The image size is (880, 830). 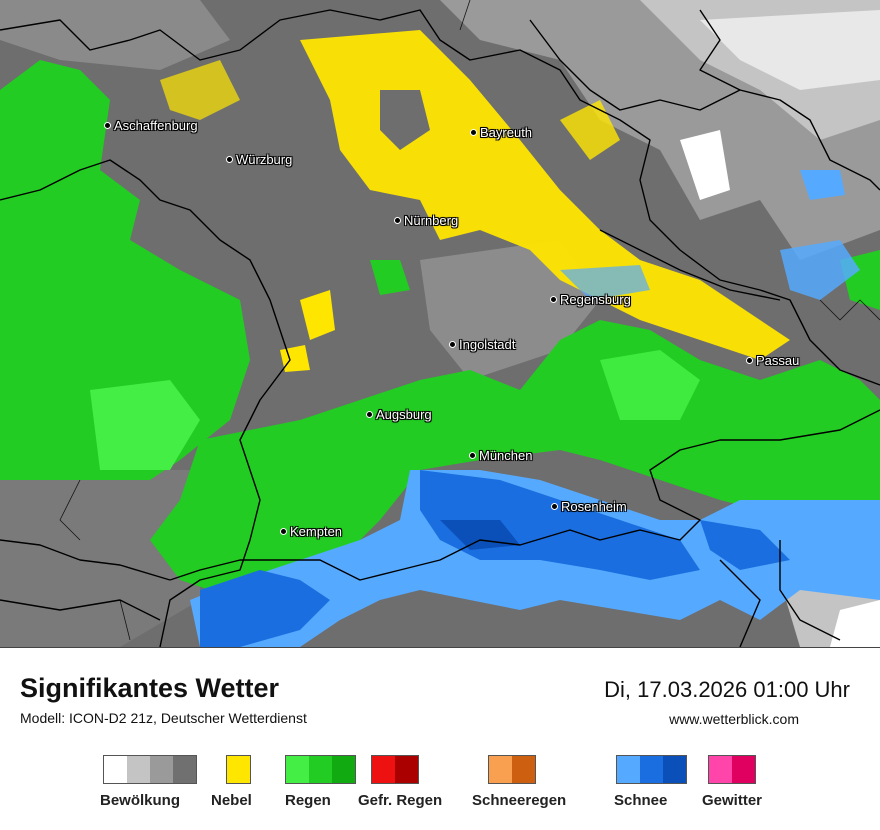 I want to click on legend-swatches-schneeregen, so click(x=512, y=769).